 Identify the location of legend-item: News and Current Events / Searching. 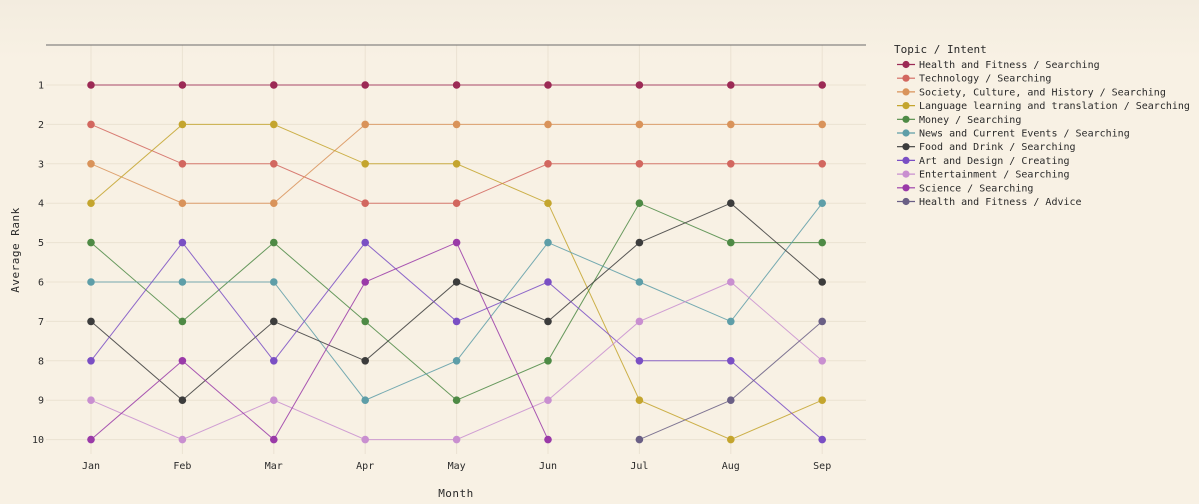
(1013, 134).